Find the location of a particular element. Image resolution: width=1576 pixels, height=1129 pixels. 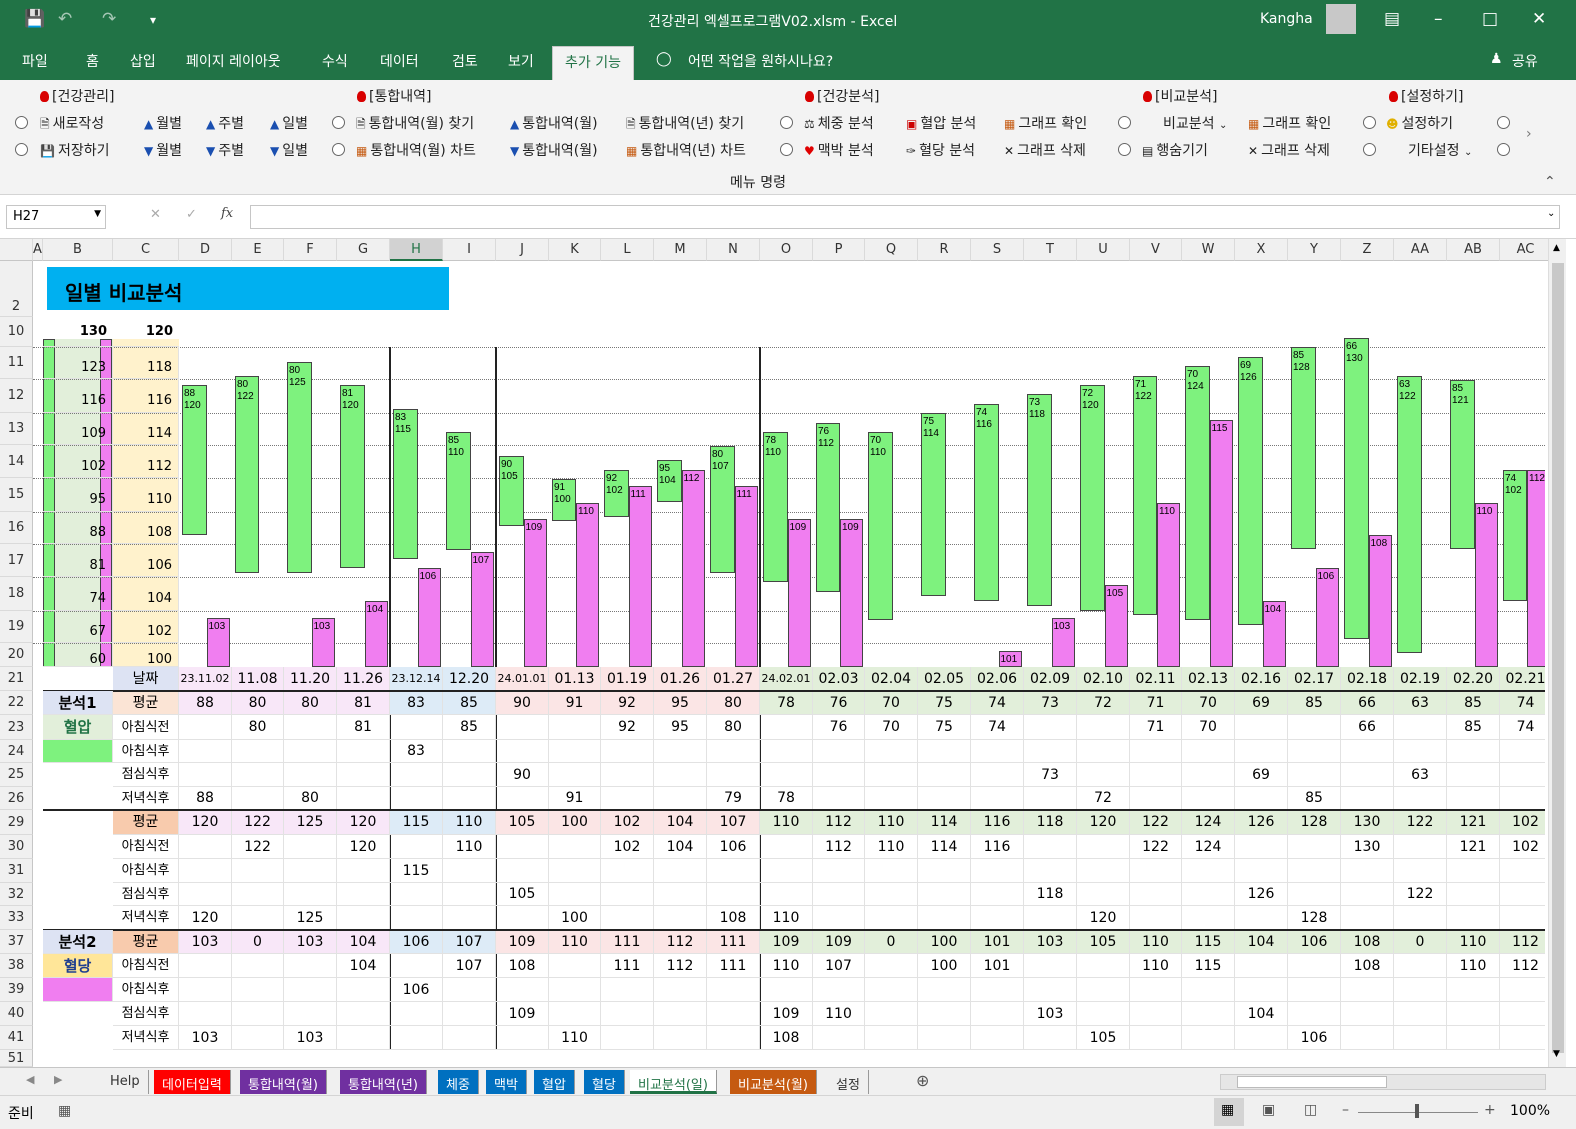

avg-cell: 122 is located at coordinates (1156, 822).